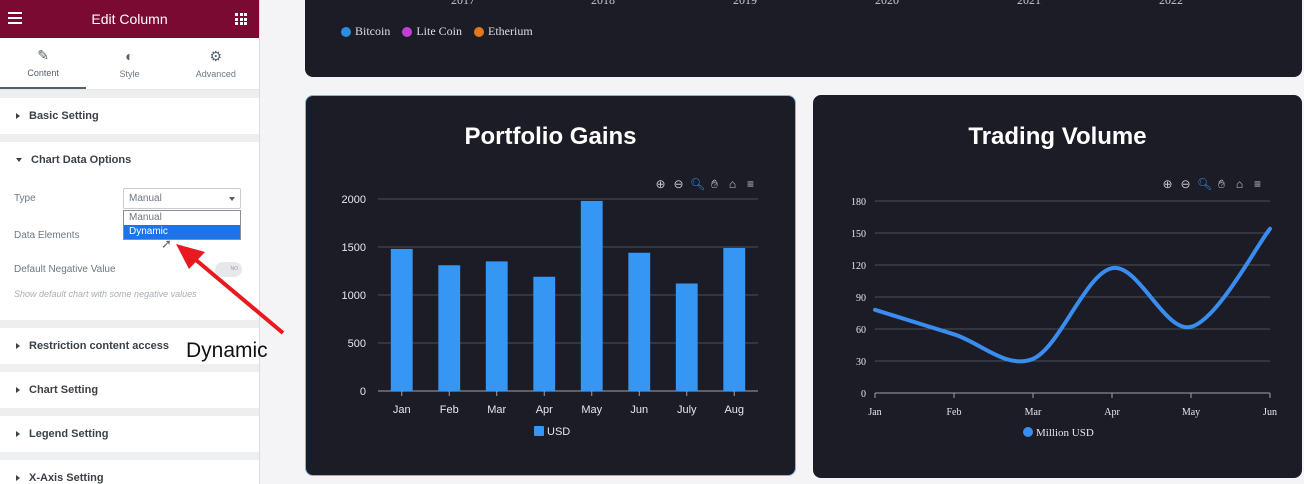 The width and height of the screenshot is (1304, 484). I want to click on tab-style: ◐ Style, so click(129, 63).